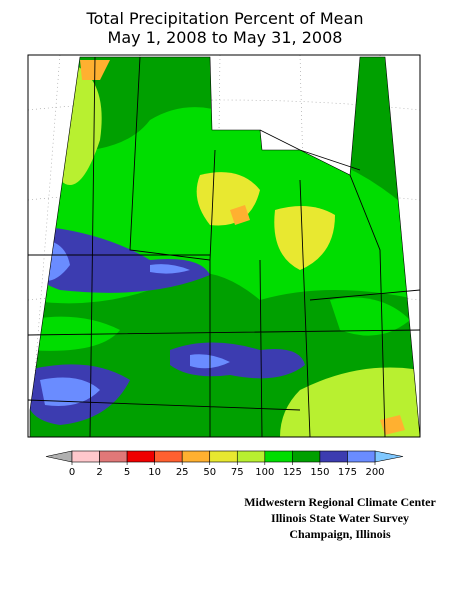  I want to click on credit: Champaign, Illinois, so click(340, 534).